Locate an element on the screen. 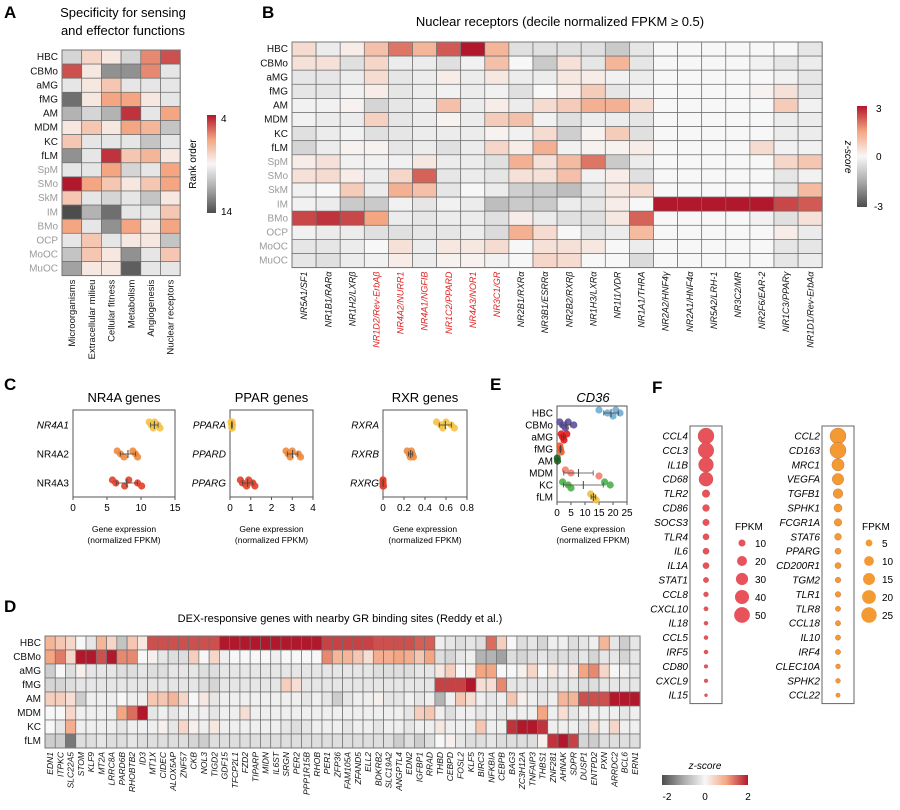  panel-e-xlabel-line2: (normalized FPKM) is located at coordinates (592, 540).